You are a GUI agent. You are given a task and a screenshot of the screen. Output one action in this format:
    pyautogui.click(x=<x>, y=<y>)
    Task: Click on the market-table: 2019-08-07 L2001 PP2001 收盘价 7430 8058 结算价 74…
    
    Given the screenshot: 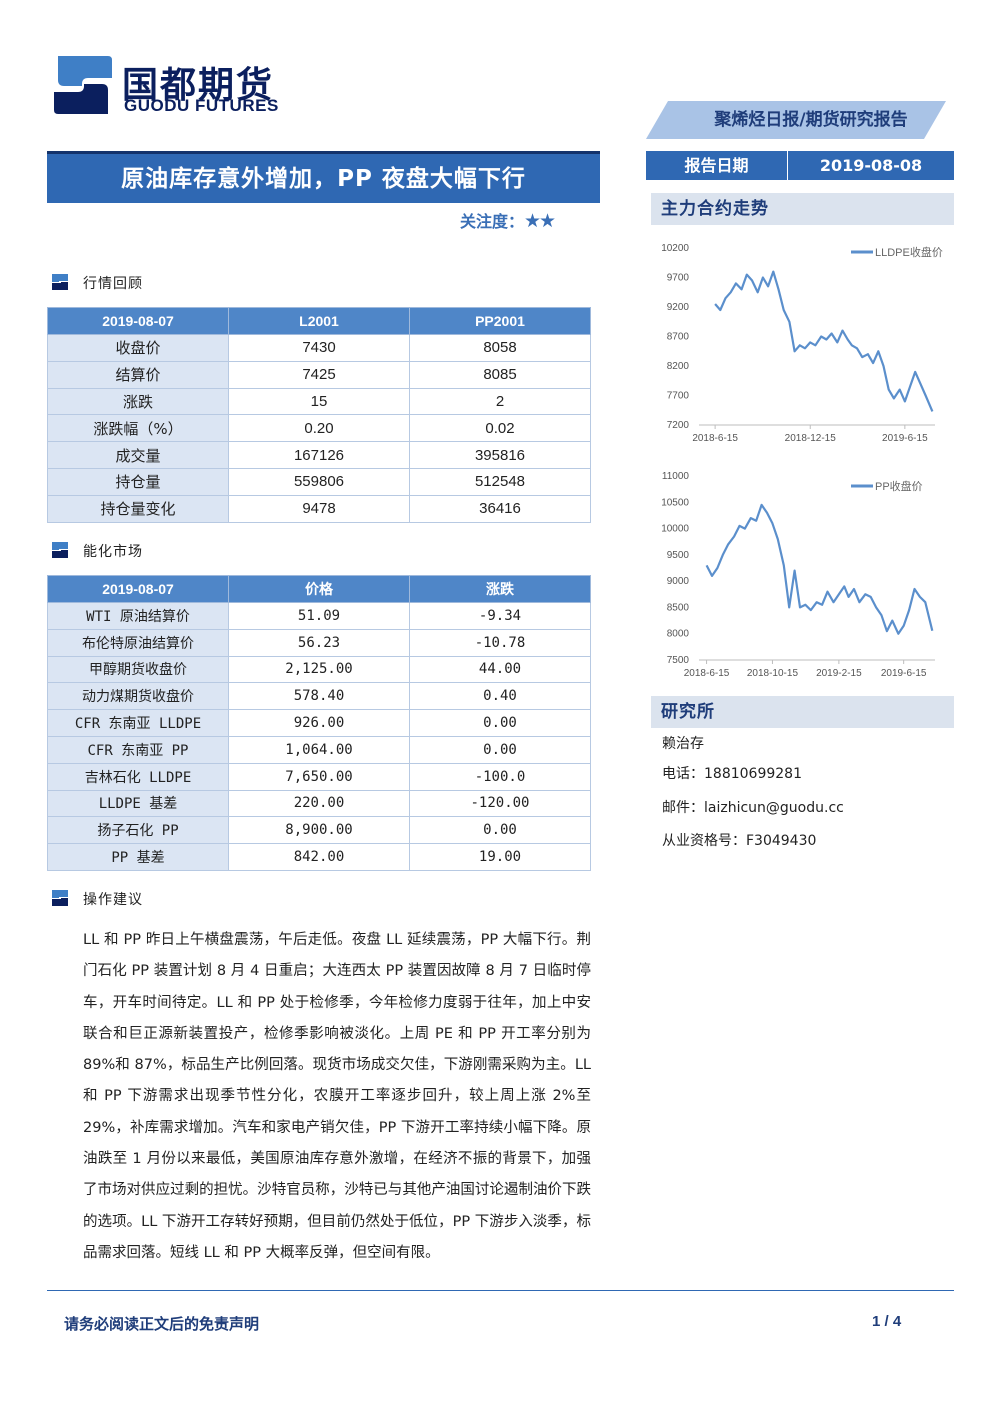 What is the action you would take?
    pyautogui.click(x=319, y=415)
    